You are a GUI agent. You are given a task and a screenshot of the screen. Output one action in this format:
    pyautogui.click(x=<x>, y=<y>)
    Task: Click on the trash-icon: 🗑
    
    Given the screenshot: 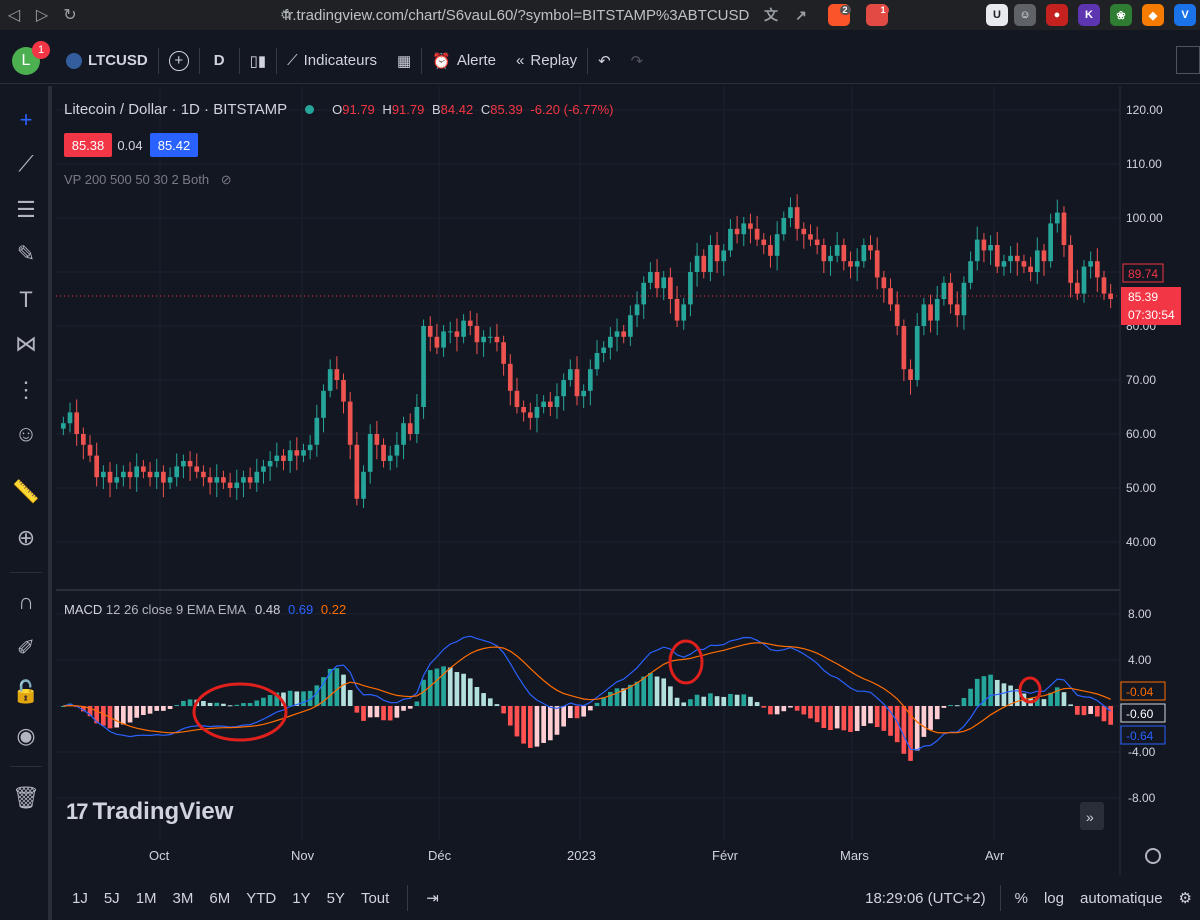 What is the action you would take?
    pyautogui.click(x=26, y=797)
    